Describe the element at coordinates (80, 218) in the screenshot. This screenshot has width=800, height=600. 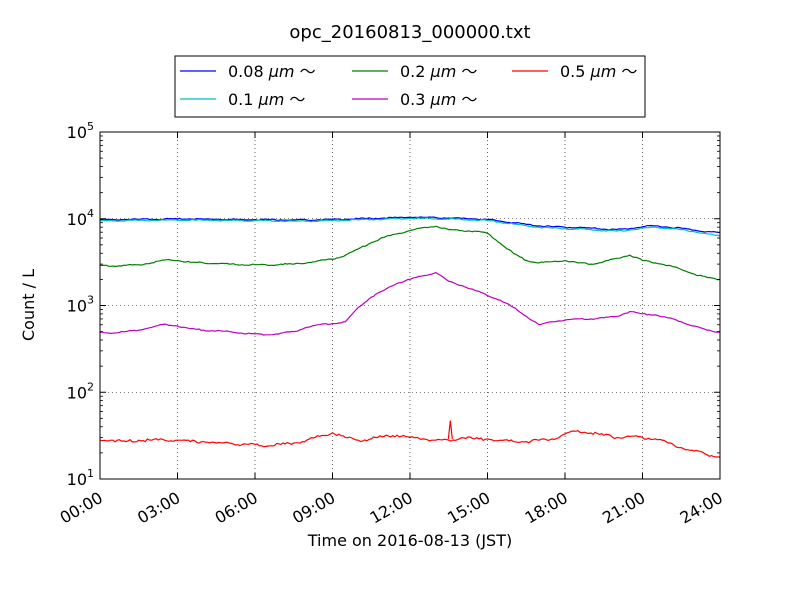
I see `y-tick-label: 10⁴` at that location.